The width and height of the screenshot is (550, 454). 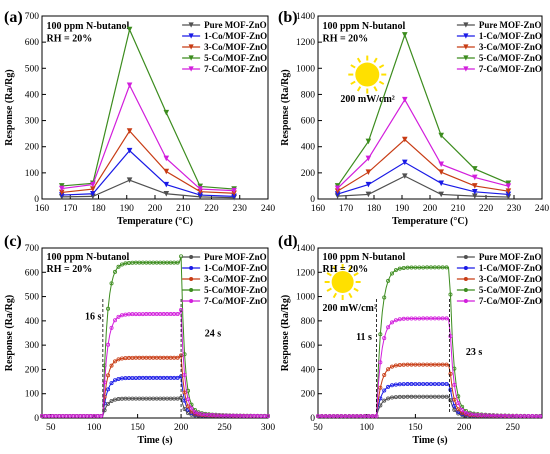 I want to click on panel-letter: (b), so click(x=288, y=17).